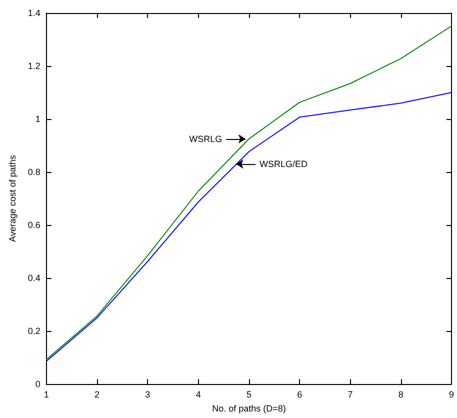 The width and height of the screenshot is (457, 418). Describe the element at coordinates (147, 395) in the screenshot. I see `x-tick-label: 3` at that location.